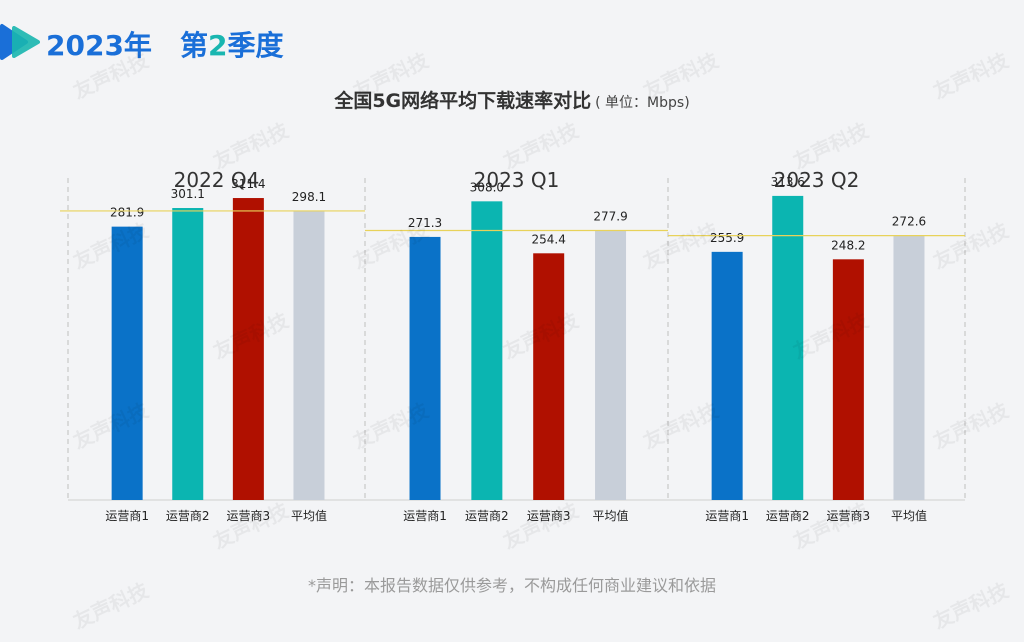 The width and height of the screenshot is (1024, 642). Describe the element at coordinates (188, 194) in the screenshot. I see `data-label: 301.1` at that location.